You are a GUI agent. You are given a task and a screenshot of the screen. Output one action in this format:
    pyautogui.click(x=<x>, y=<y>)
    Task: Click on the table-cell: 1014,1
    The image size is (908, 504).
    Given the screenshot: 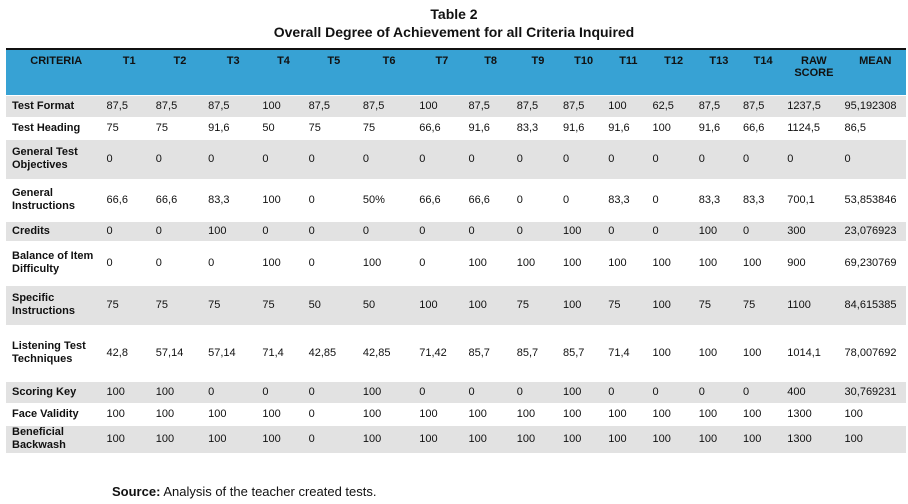 What is the action you would take?
    pyautogui.click(x=812, y=353)
    